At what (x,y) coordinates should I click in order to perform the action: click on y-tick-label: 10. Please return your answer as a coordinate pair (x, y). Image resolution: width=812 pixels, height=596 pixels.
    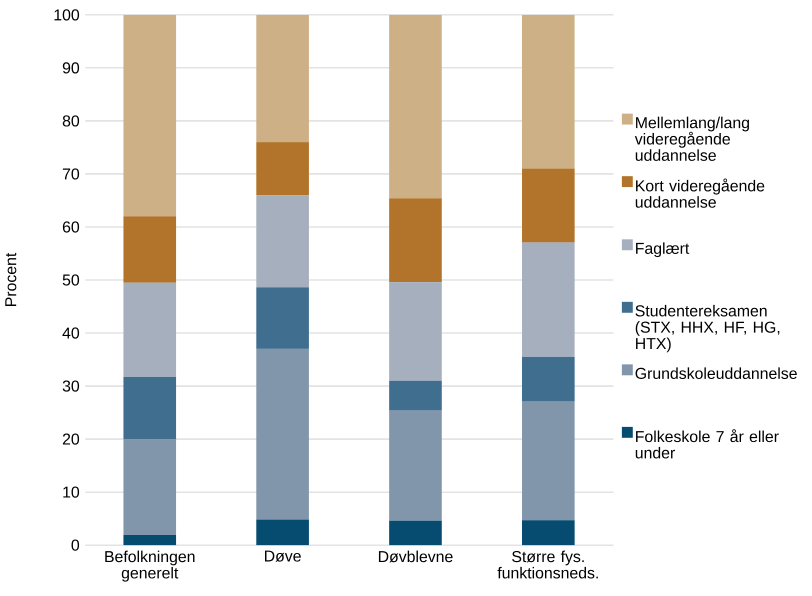
    Looking at the image, I should click on (71, 492).